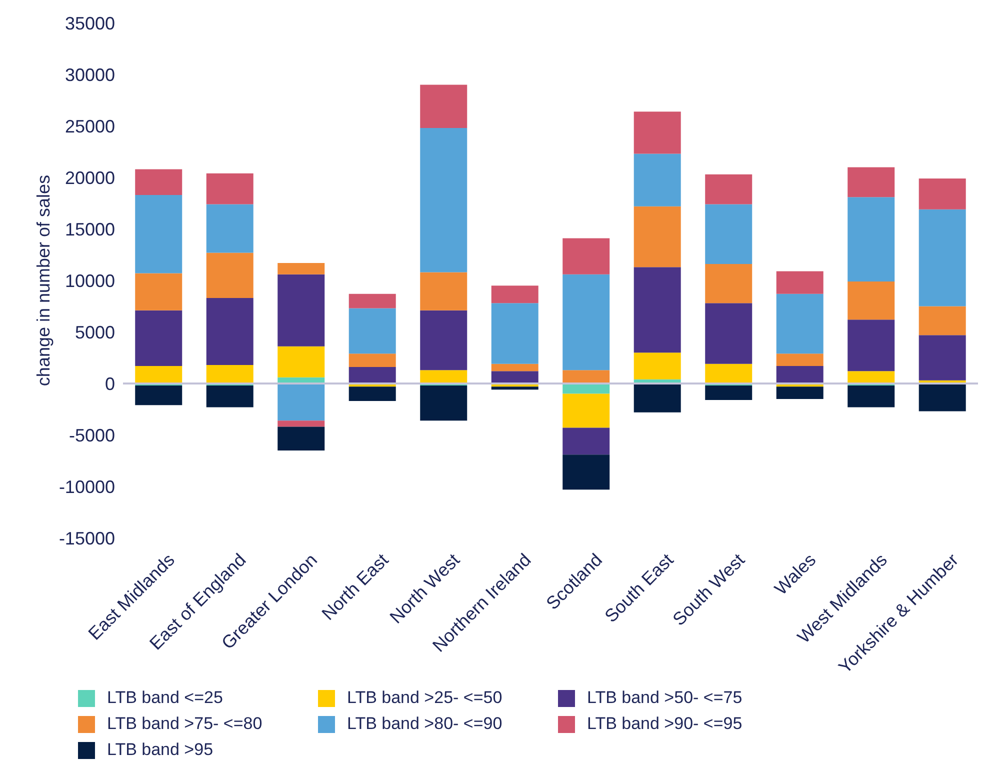  Describe the element at coordinates (86, 538) in the screenshot. I see `y-tick-label: -15000` at that location.